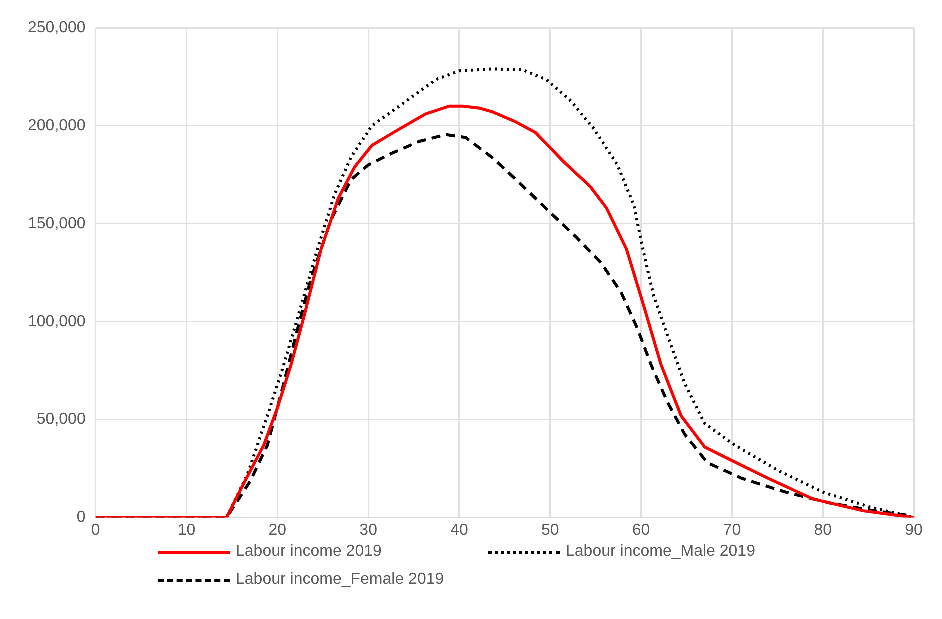  I want to click on x-tick-label: 90, so click(914, 530).